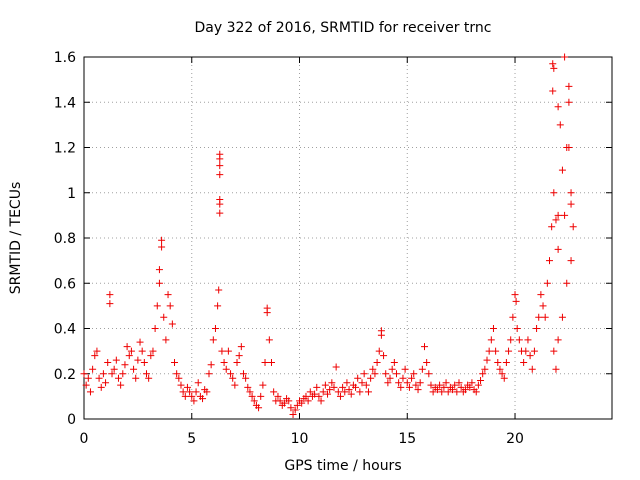  What do you see at coordinates (71, 420) in the screenshot?
I see `y-tick-label: 0` at bounding box center [71, 420].